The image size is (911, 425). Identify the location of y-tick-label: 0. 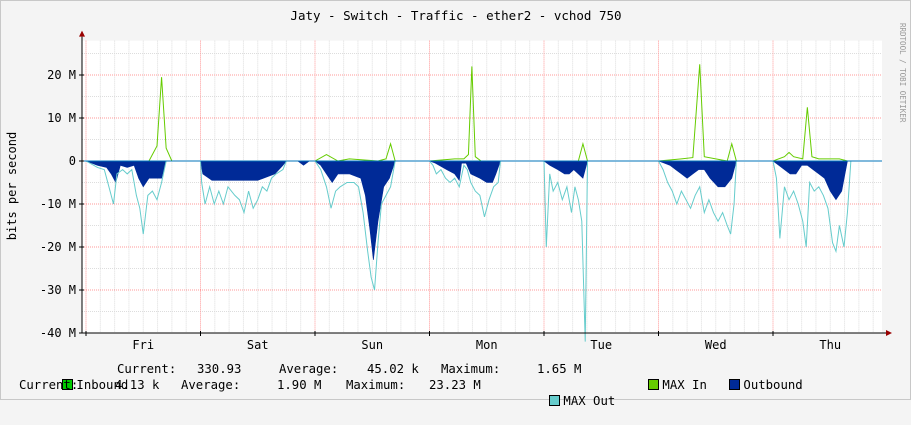
(72, 161).